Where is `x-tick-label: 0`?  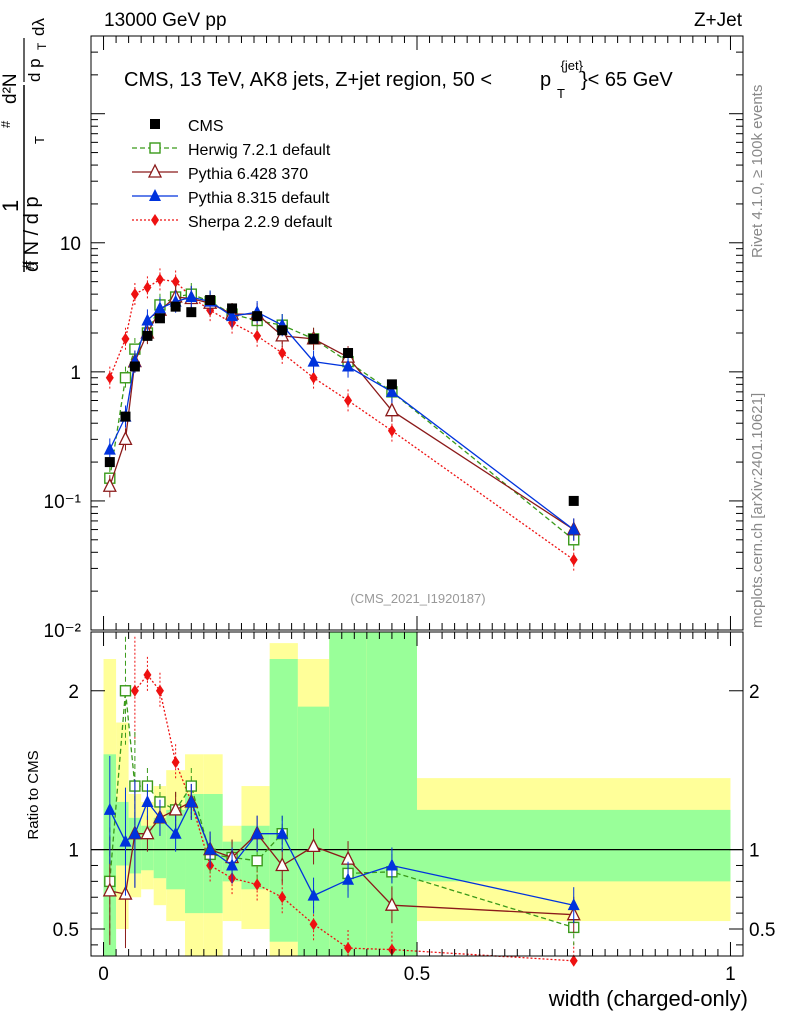
x-tick-label: 0 is located at coordinates (103, 974).